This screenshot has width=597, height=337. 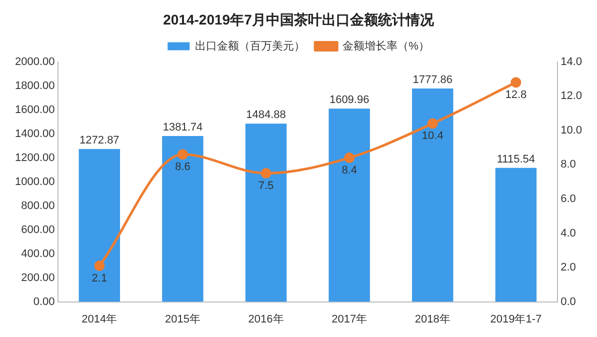 What do you see at coordinates (516, 319) in the screenshot?
I see `x-tick-label: 2019年1-7` at bounding box center [516, 319].